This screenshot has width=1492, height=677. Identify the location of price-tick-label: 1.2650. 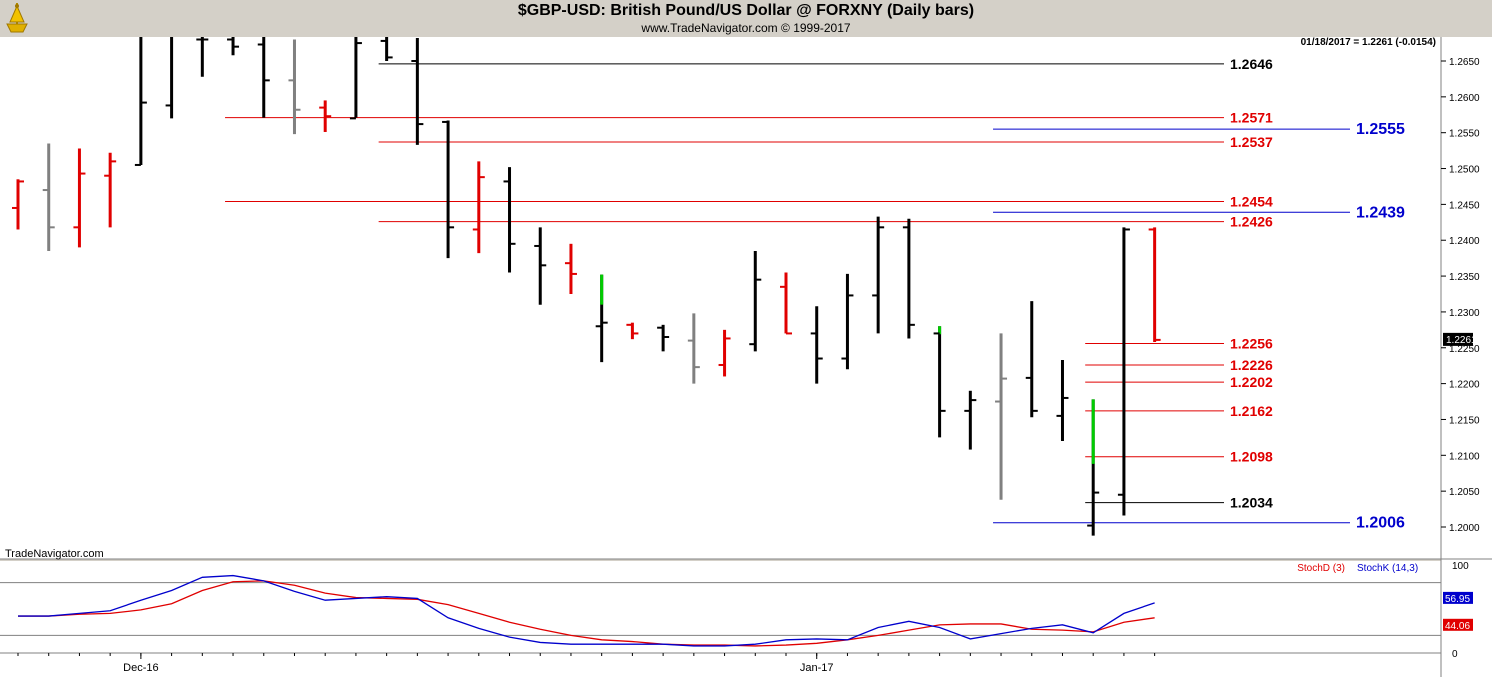
(1464, 62).